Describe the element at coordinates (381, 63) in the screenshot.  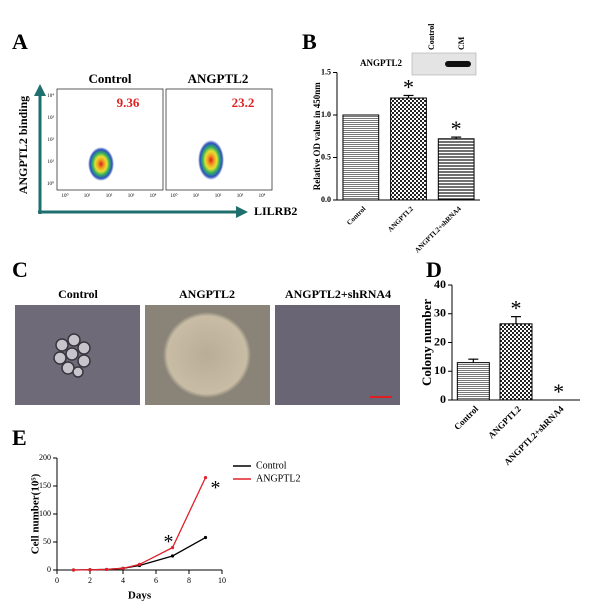
I see `blot-label: ANGPTL2` at that location.